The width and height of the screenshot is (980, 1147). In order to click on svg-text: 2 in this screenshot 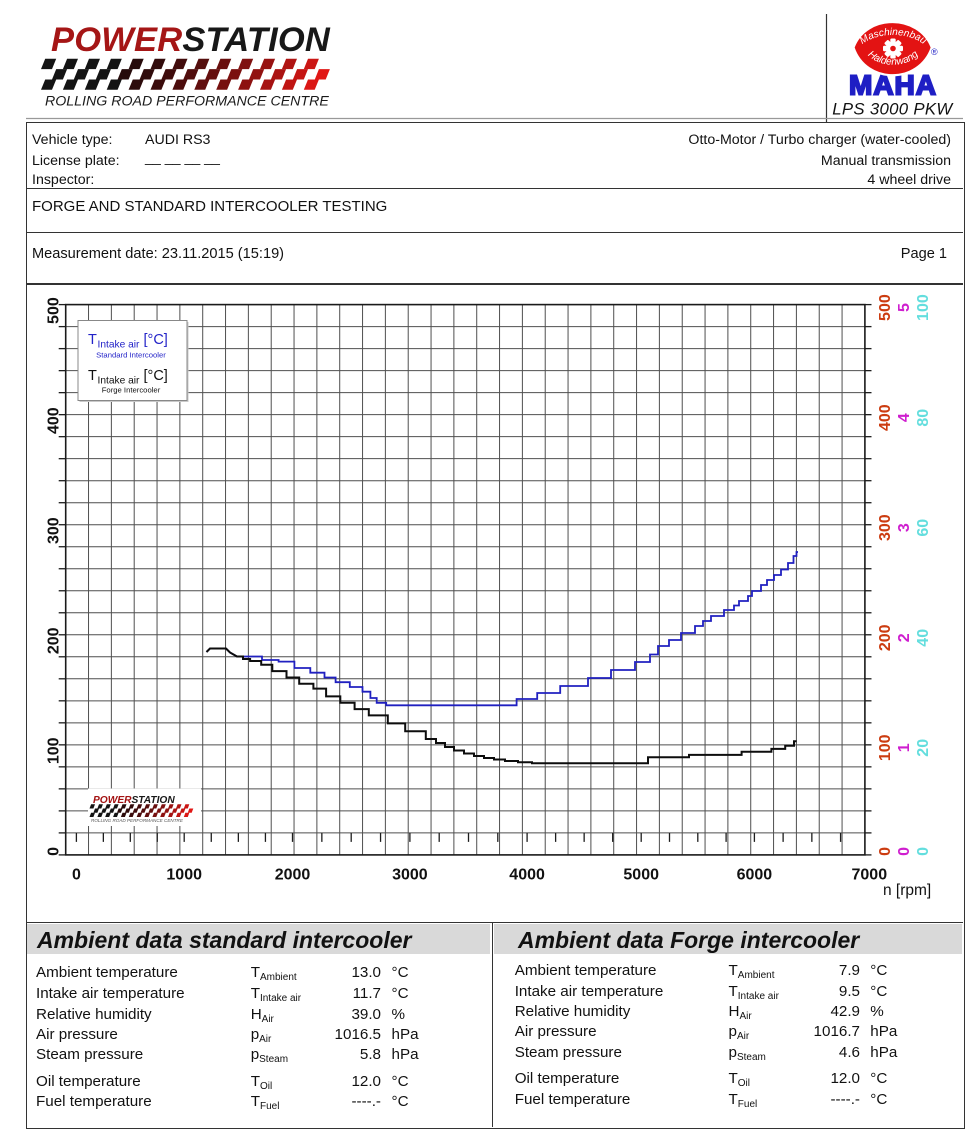, I will do `click(904, 637)`.